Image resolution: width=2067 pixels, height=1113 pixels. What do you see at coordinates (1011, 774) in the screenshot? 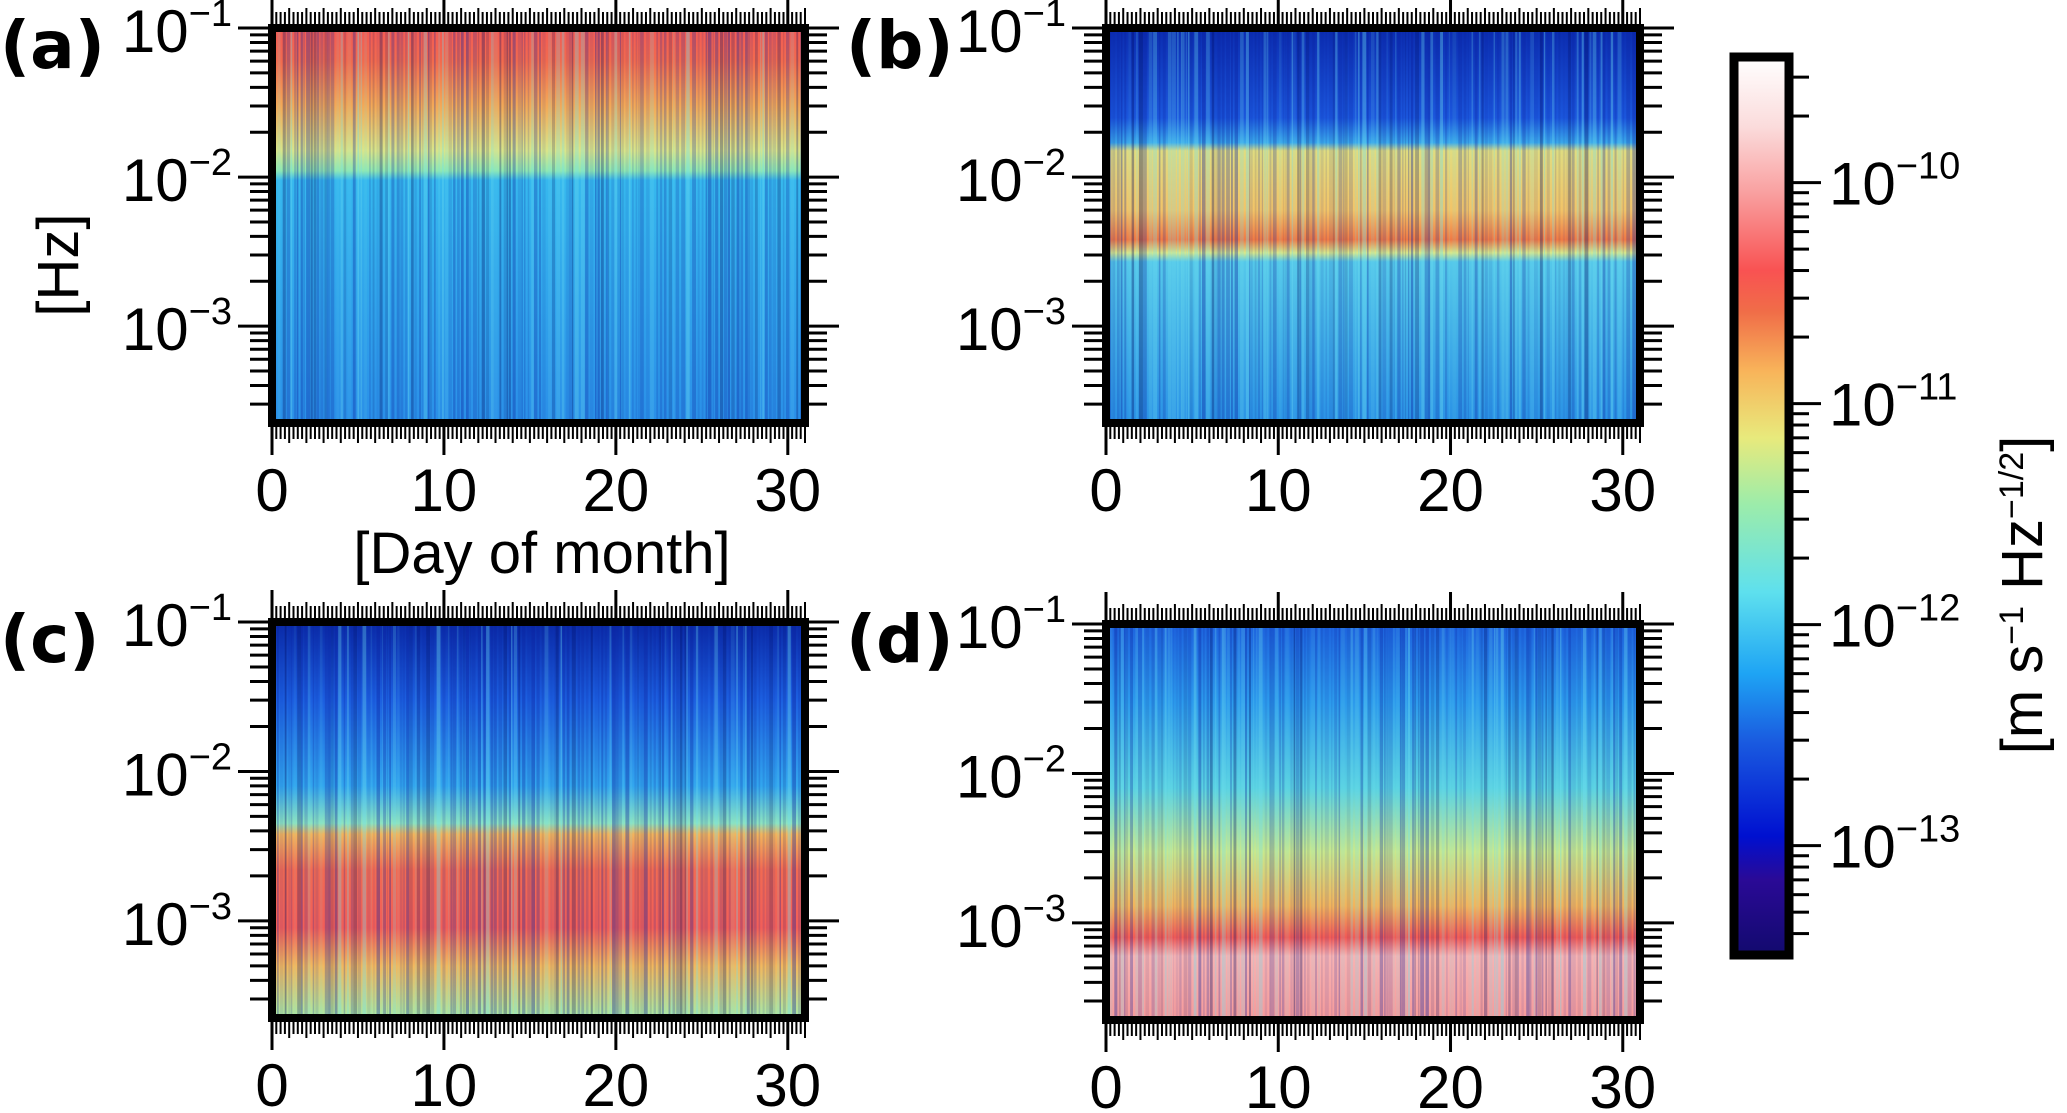
I see `y-tick-label: 10⁻²` at bounding box center [1011, 774].